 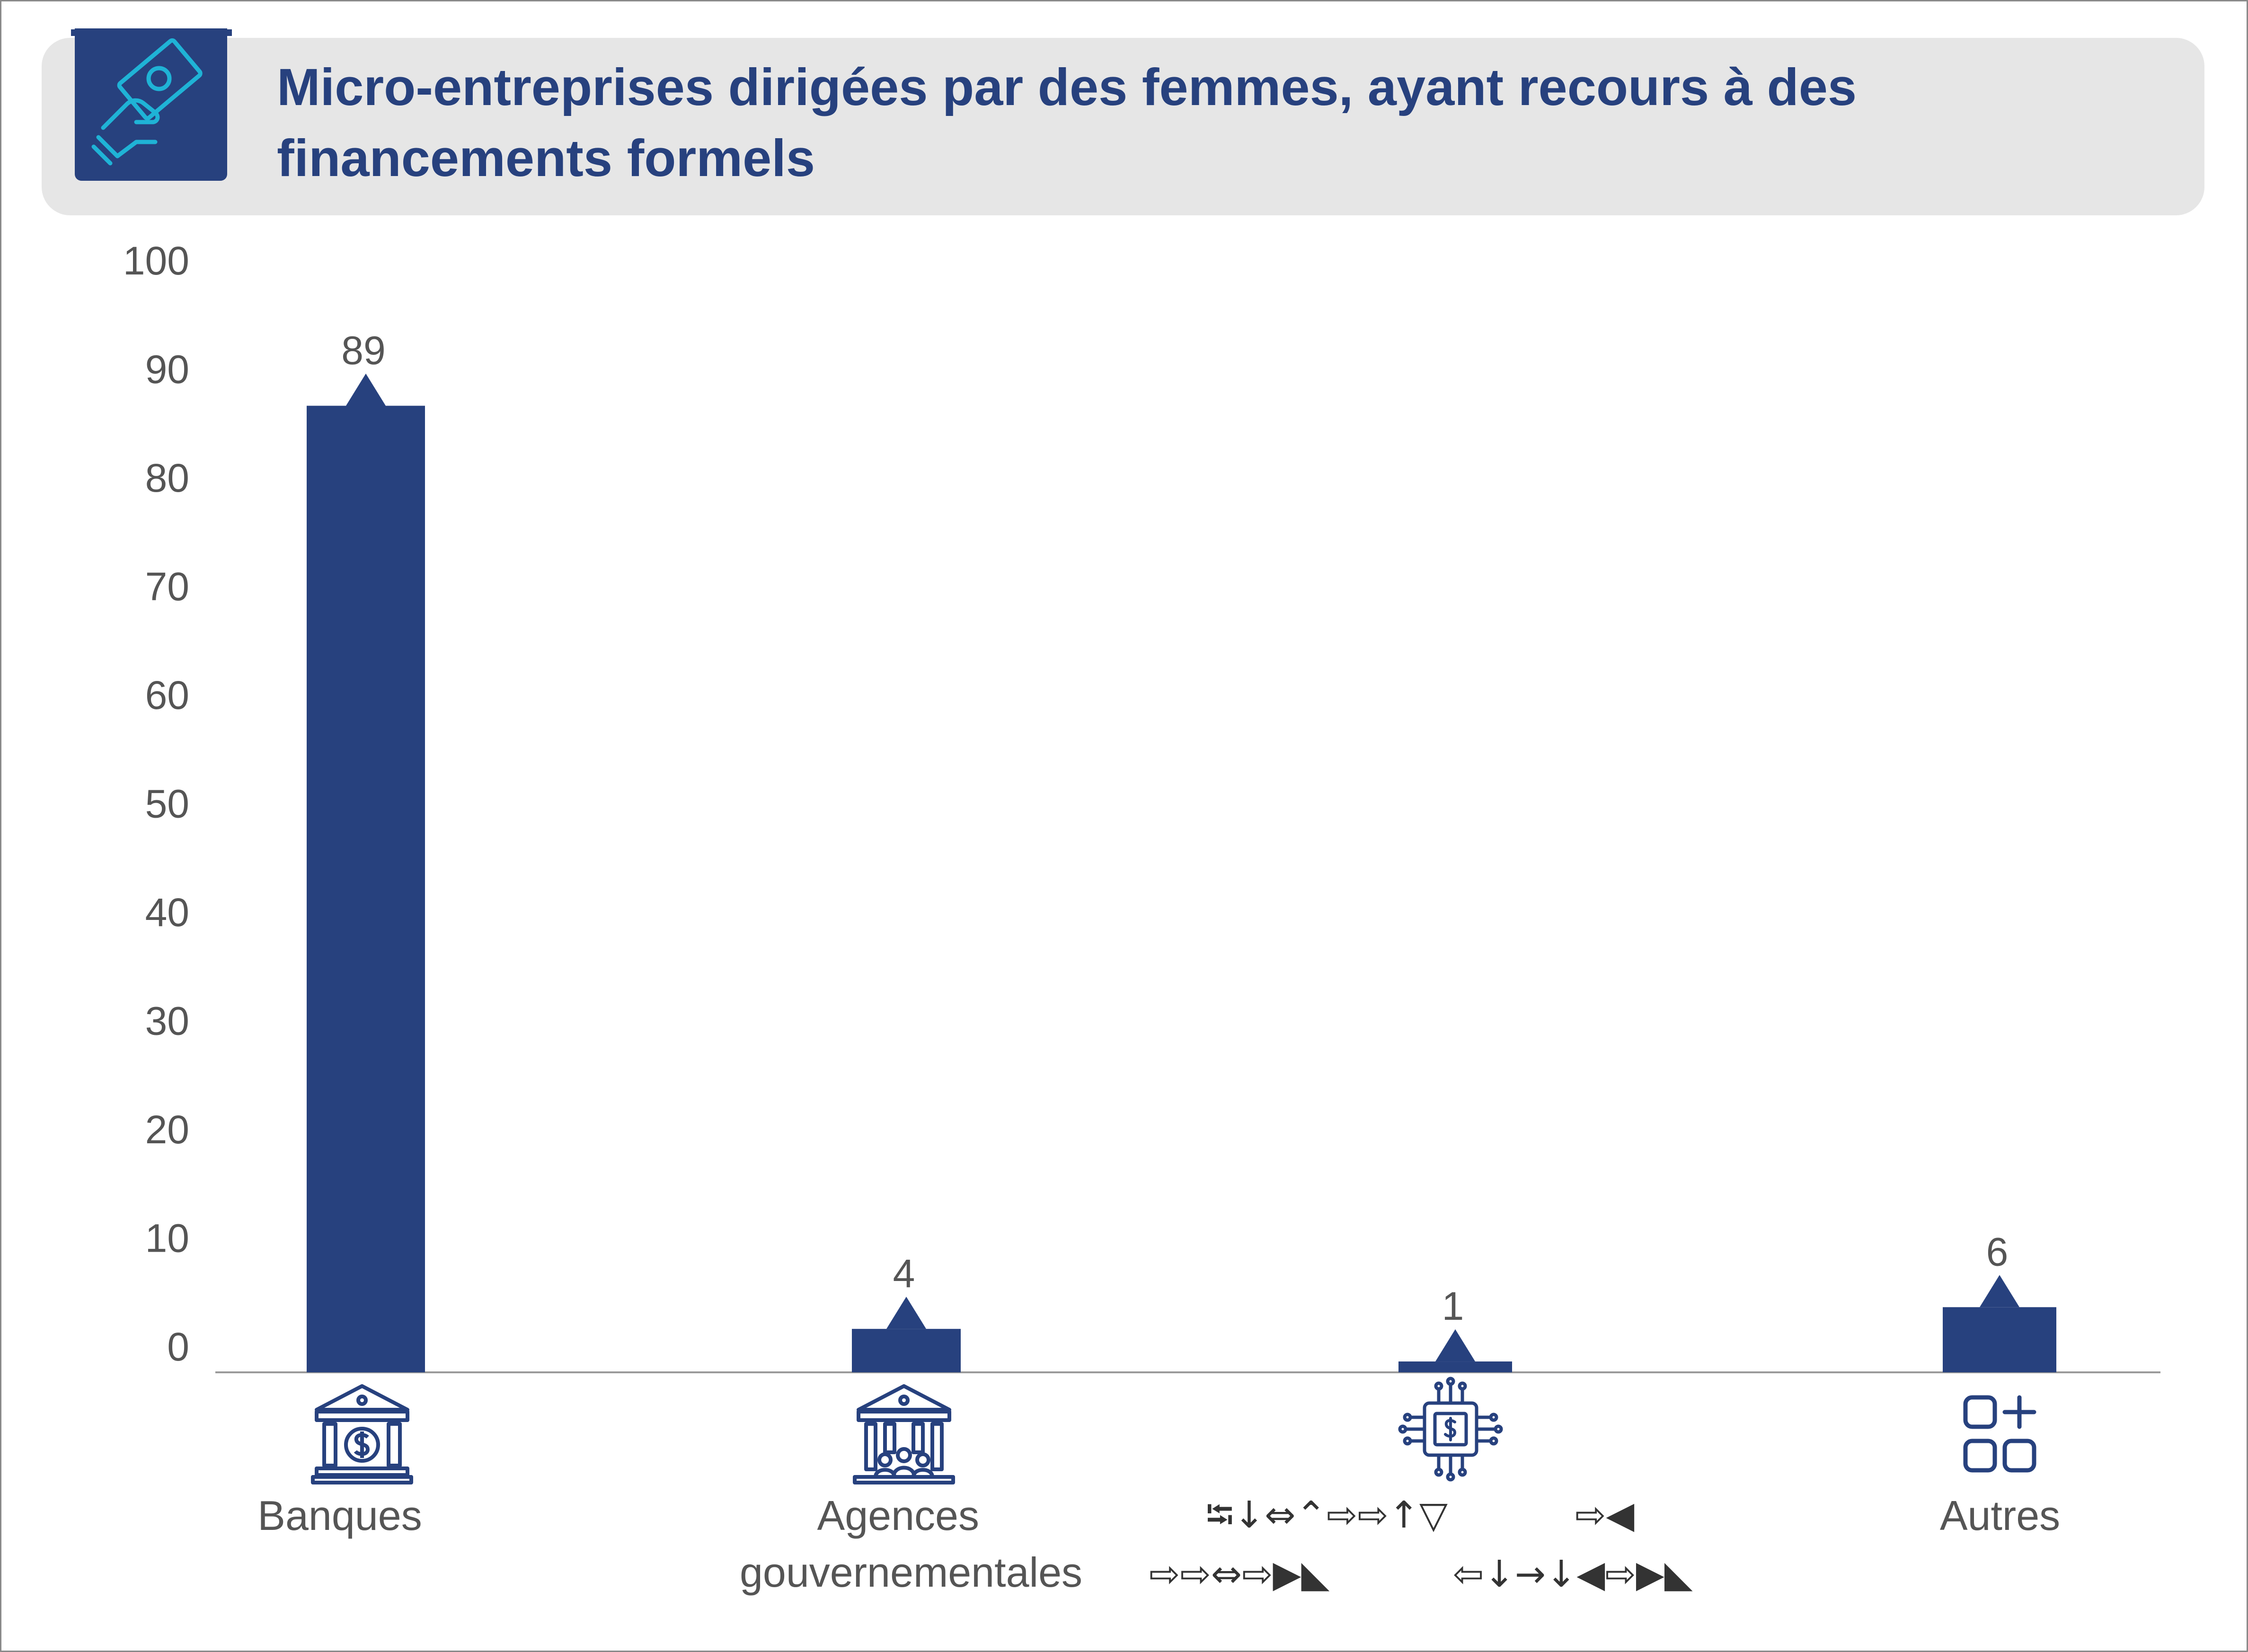 What do you see at coordinates (1450, 1429) in the screenshot?
I see `digital-finance-chip-icon` at bounding box center [1450, 1429].